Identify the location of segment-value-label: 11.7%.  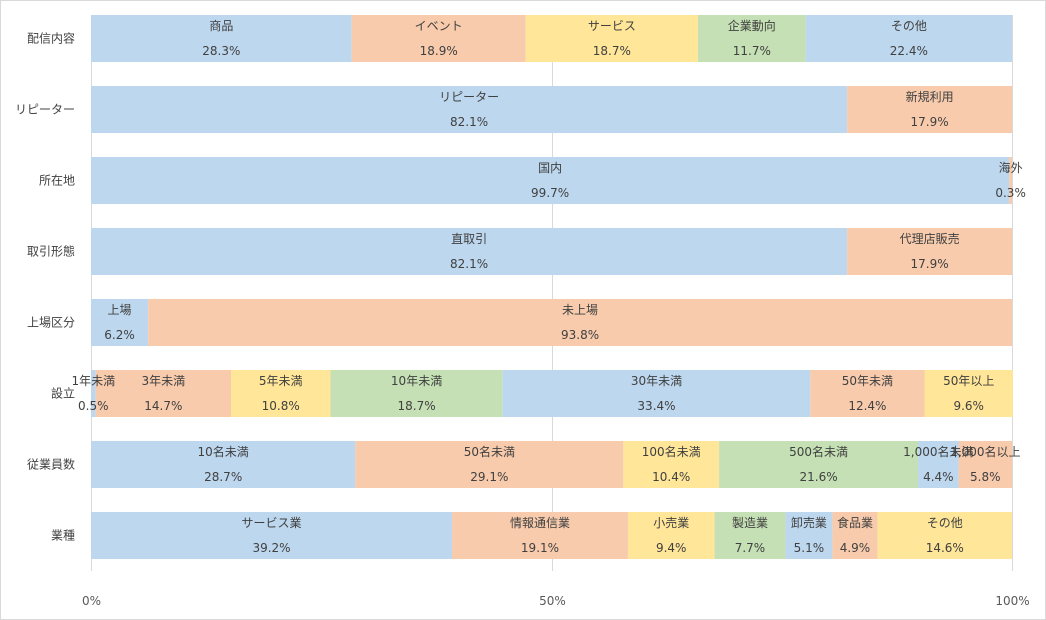
(752, 51).